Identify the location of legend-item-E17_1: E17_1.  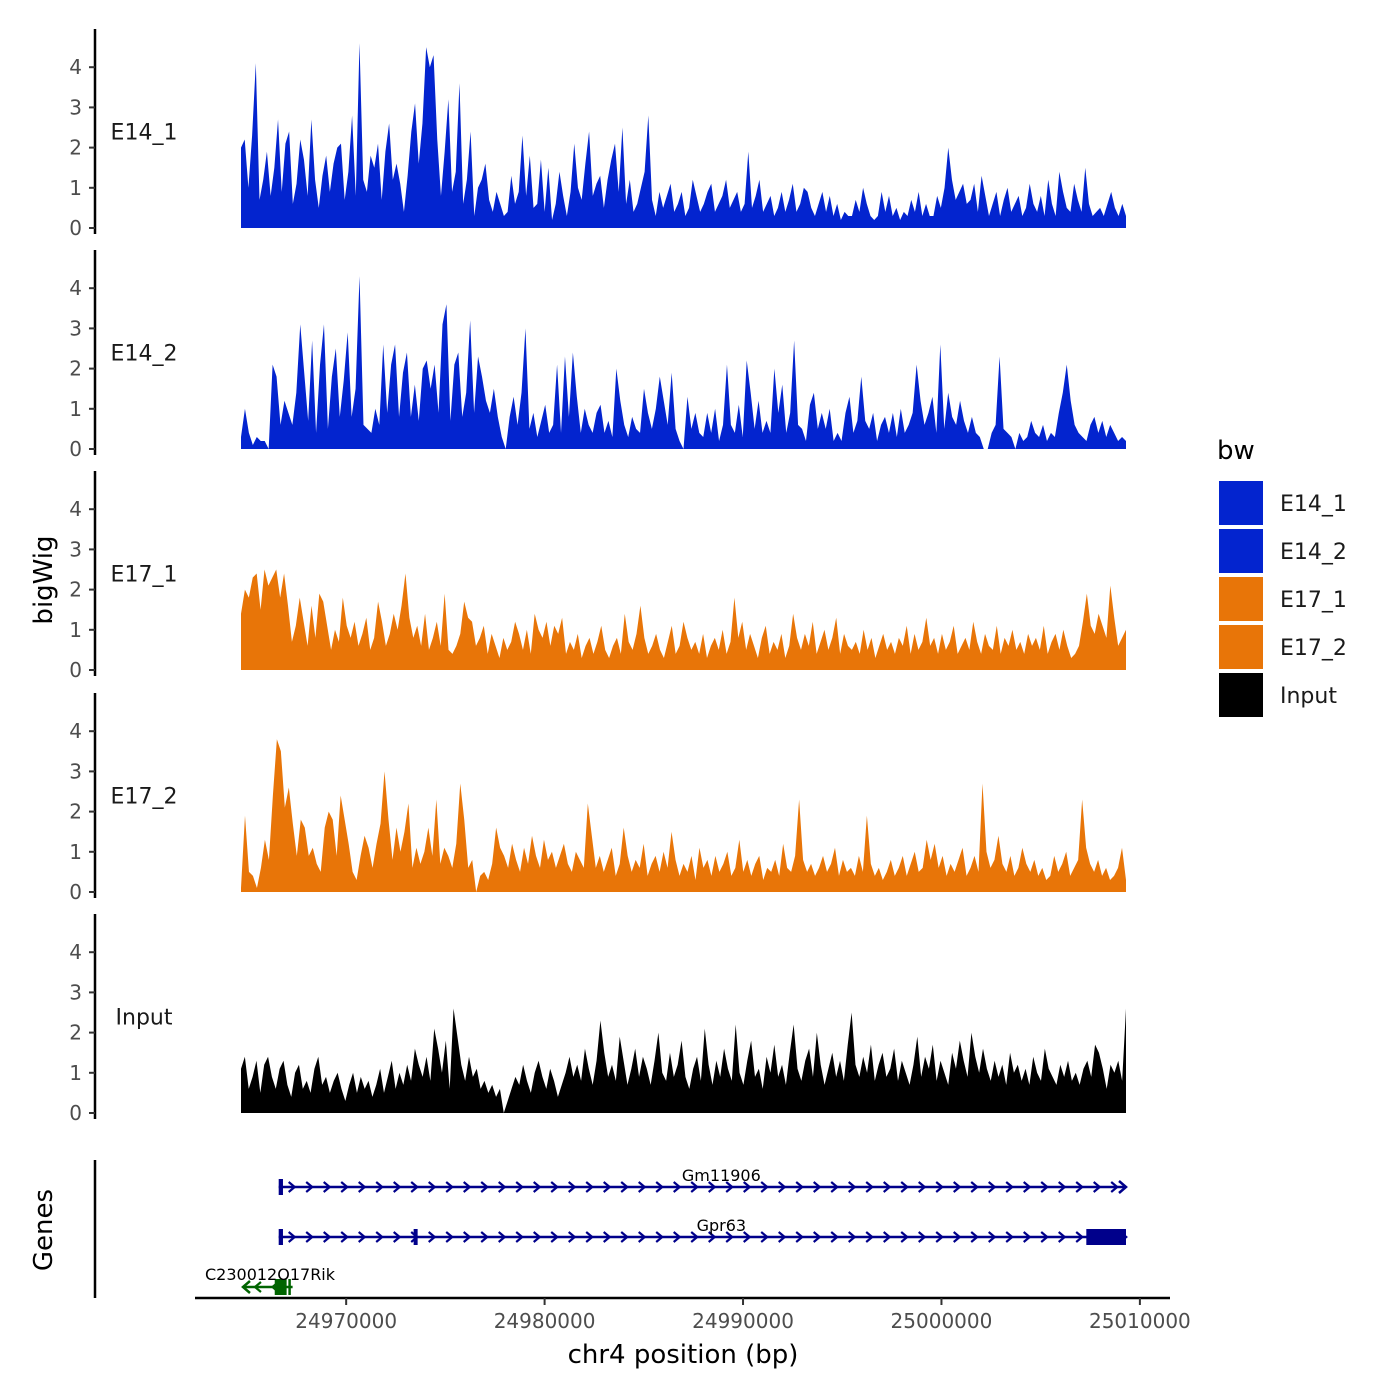
(1282, 599).